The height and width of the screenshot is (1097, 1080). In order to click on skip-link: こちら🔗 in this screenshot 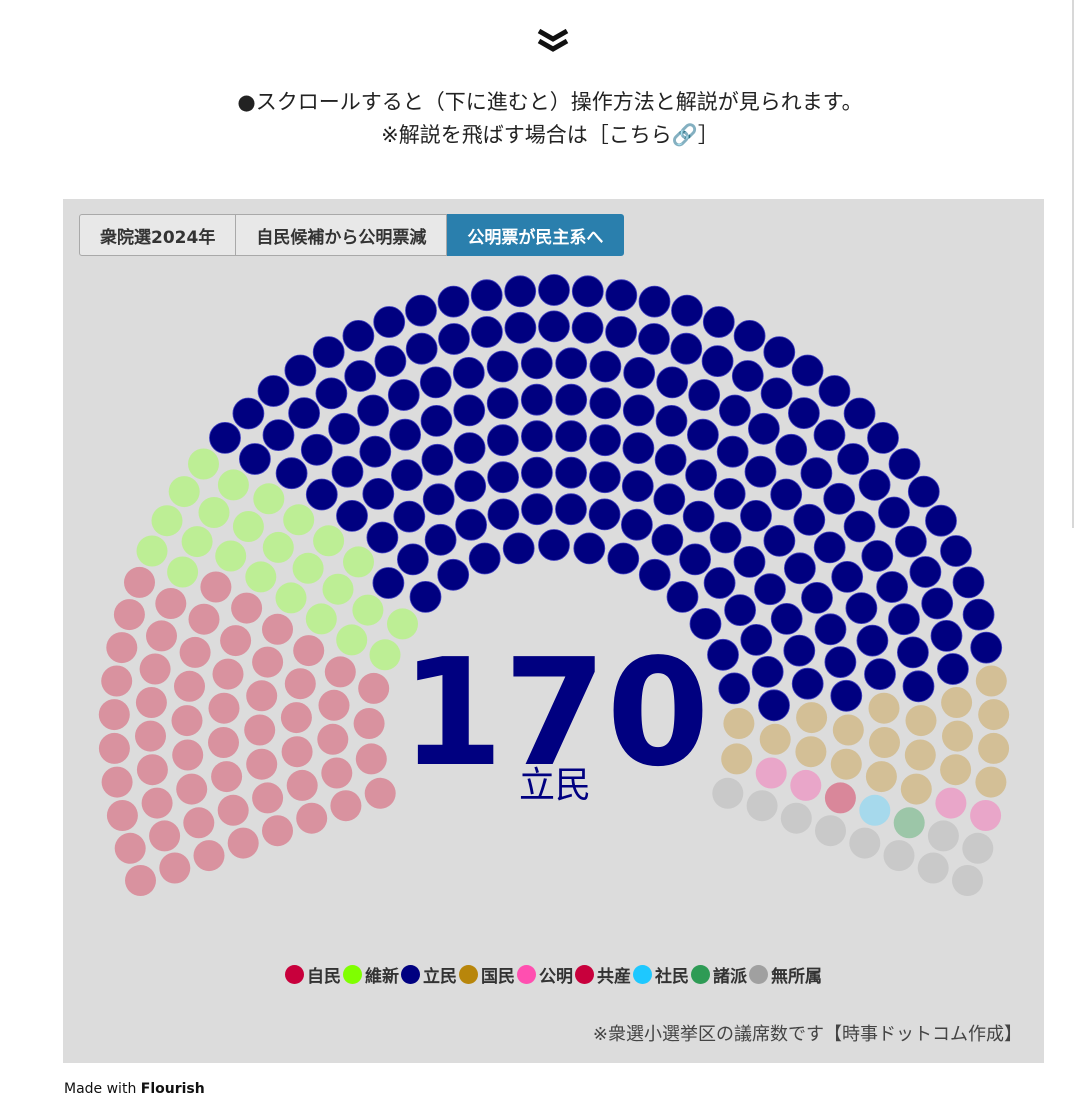, I will do `click(653, 135)`.